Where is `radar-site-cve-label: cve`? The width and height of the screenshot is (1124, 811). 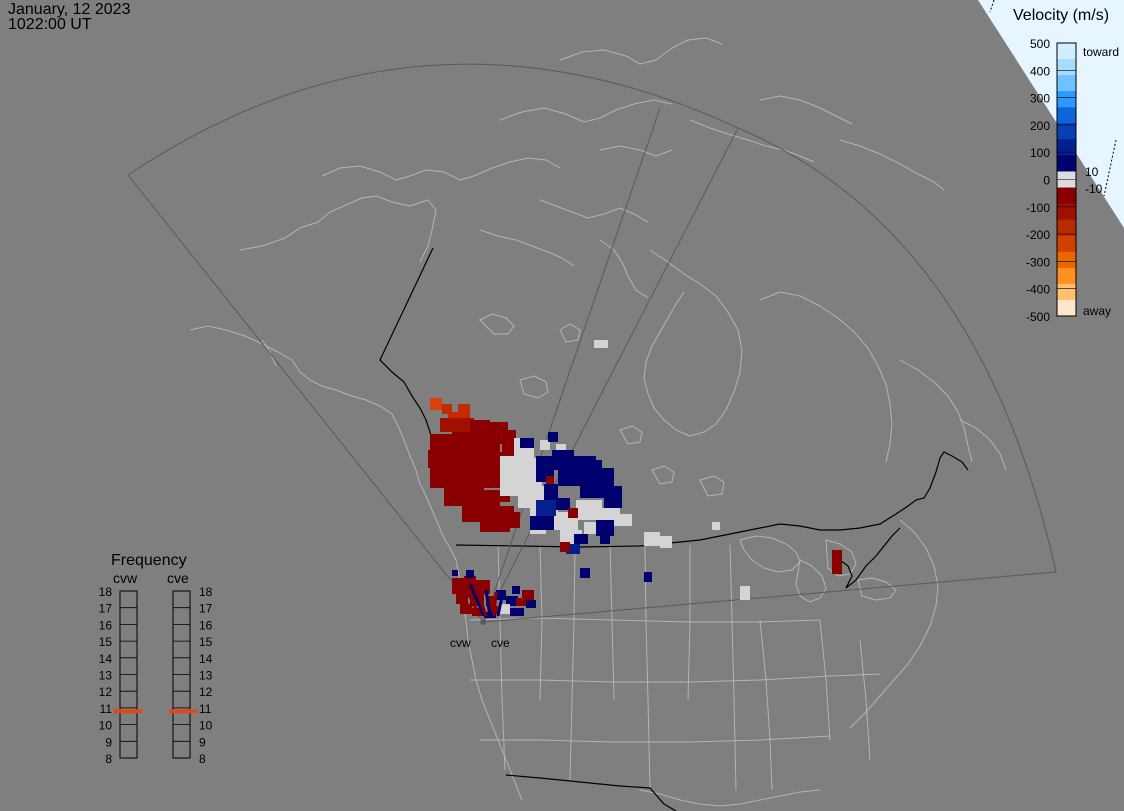 radar-site-cve-label: cve is located at coordinates (500, 643).